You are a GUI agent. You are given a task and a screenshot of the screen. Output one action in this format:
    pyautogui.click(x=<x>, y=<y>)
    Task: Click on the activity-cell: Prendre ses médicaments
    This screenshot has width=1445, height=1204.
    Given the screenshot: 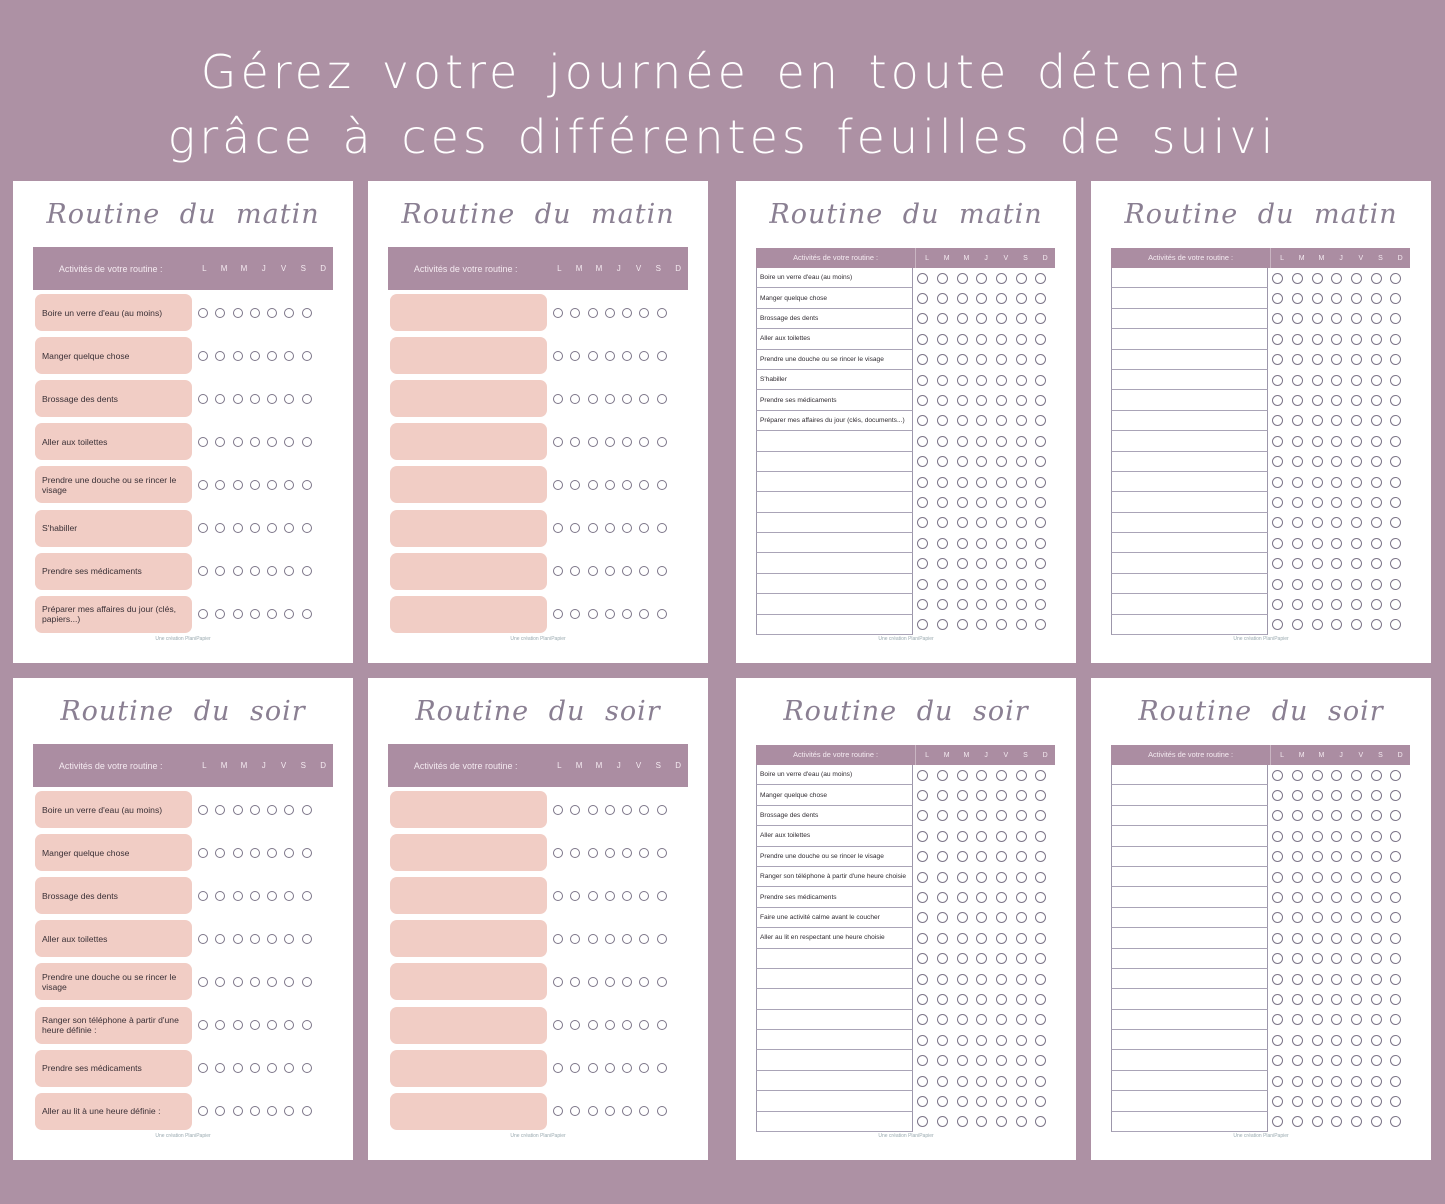 What is the action you would take?
    pyautogui.click(x=835, y=897)
    